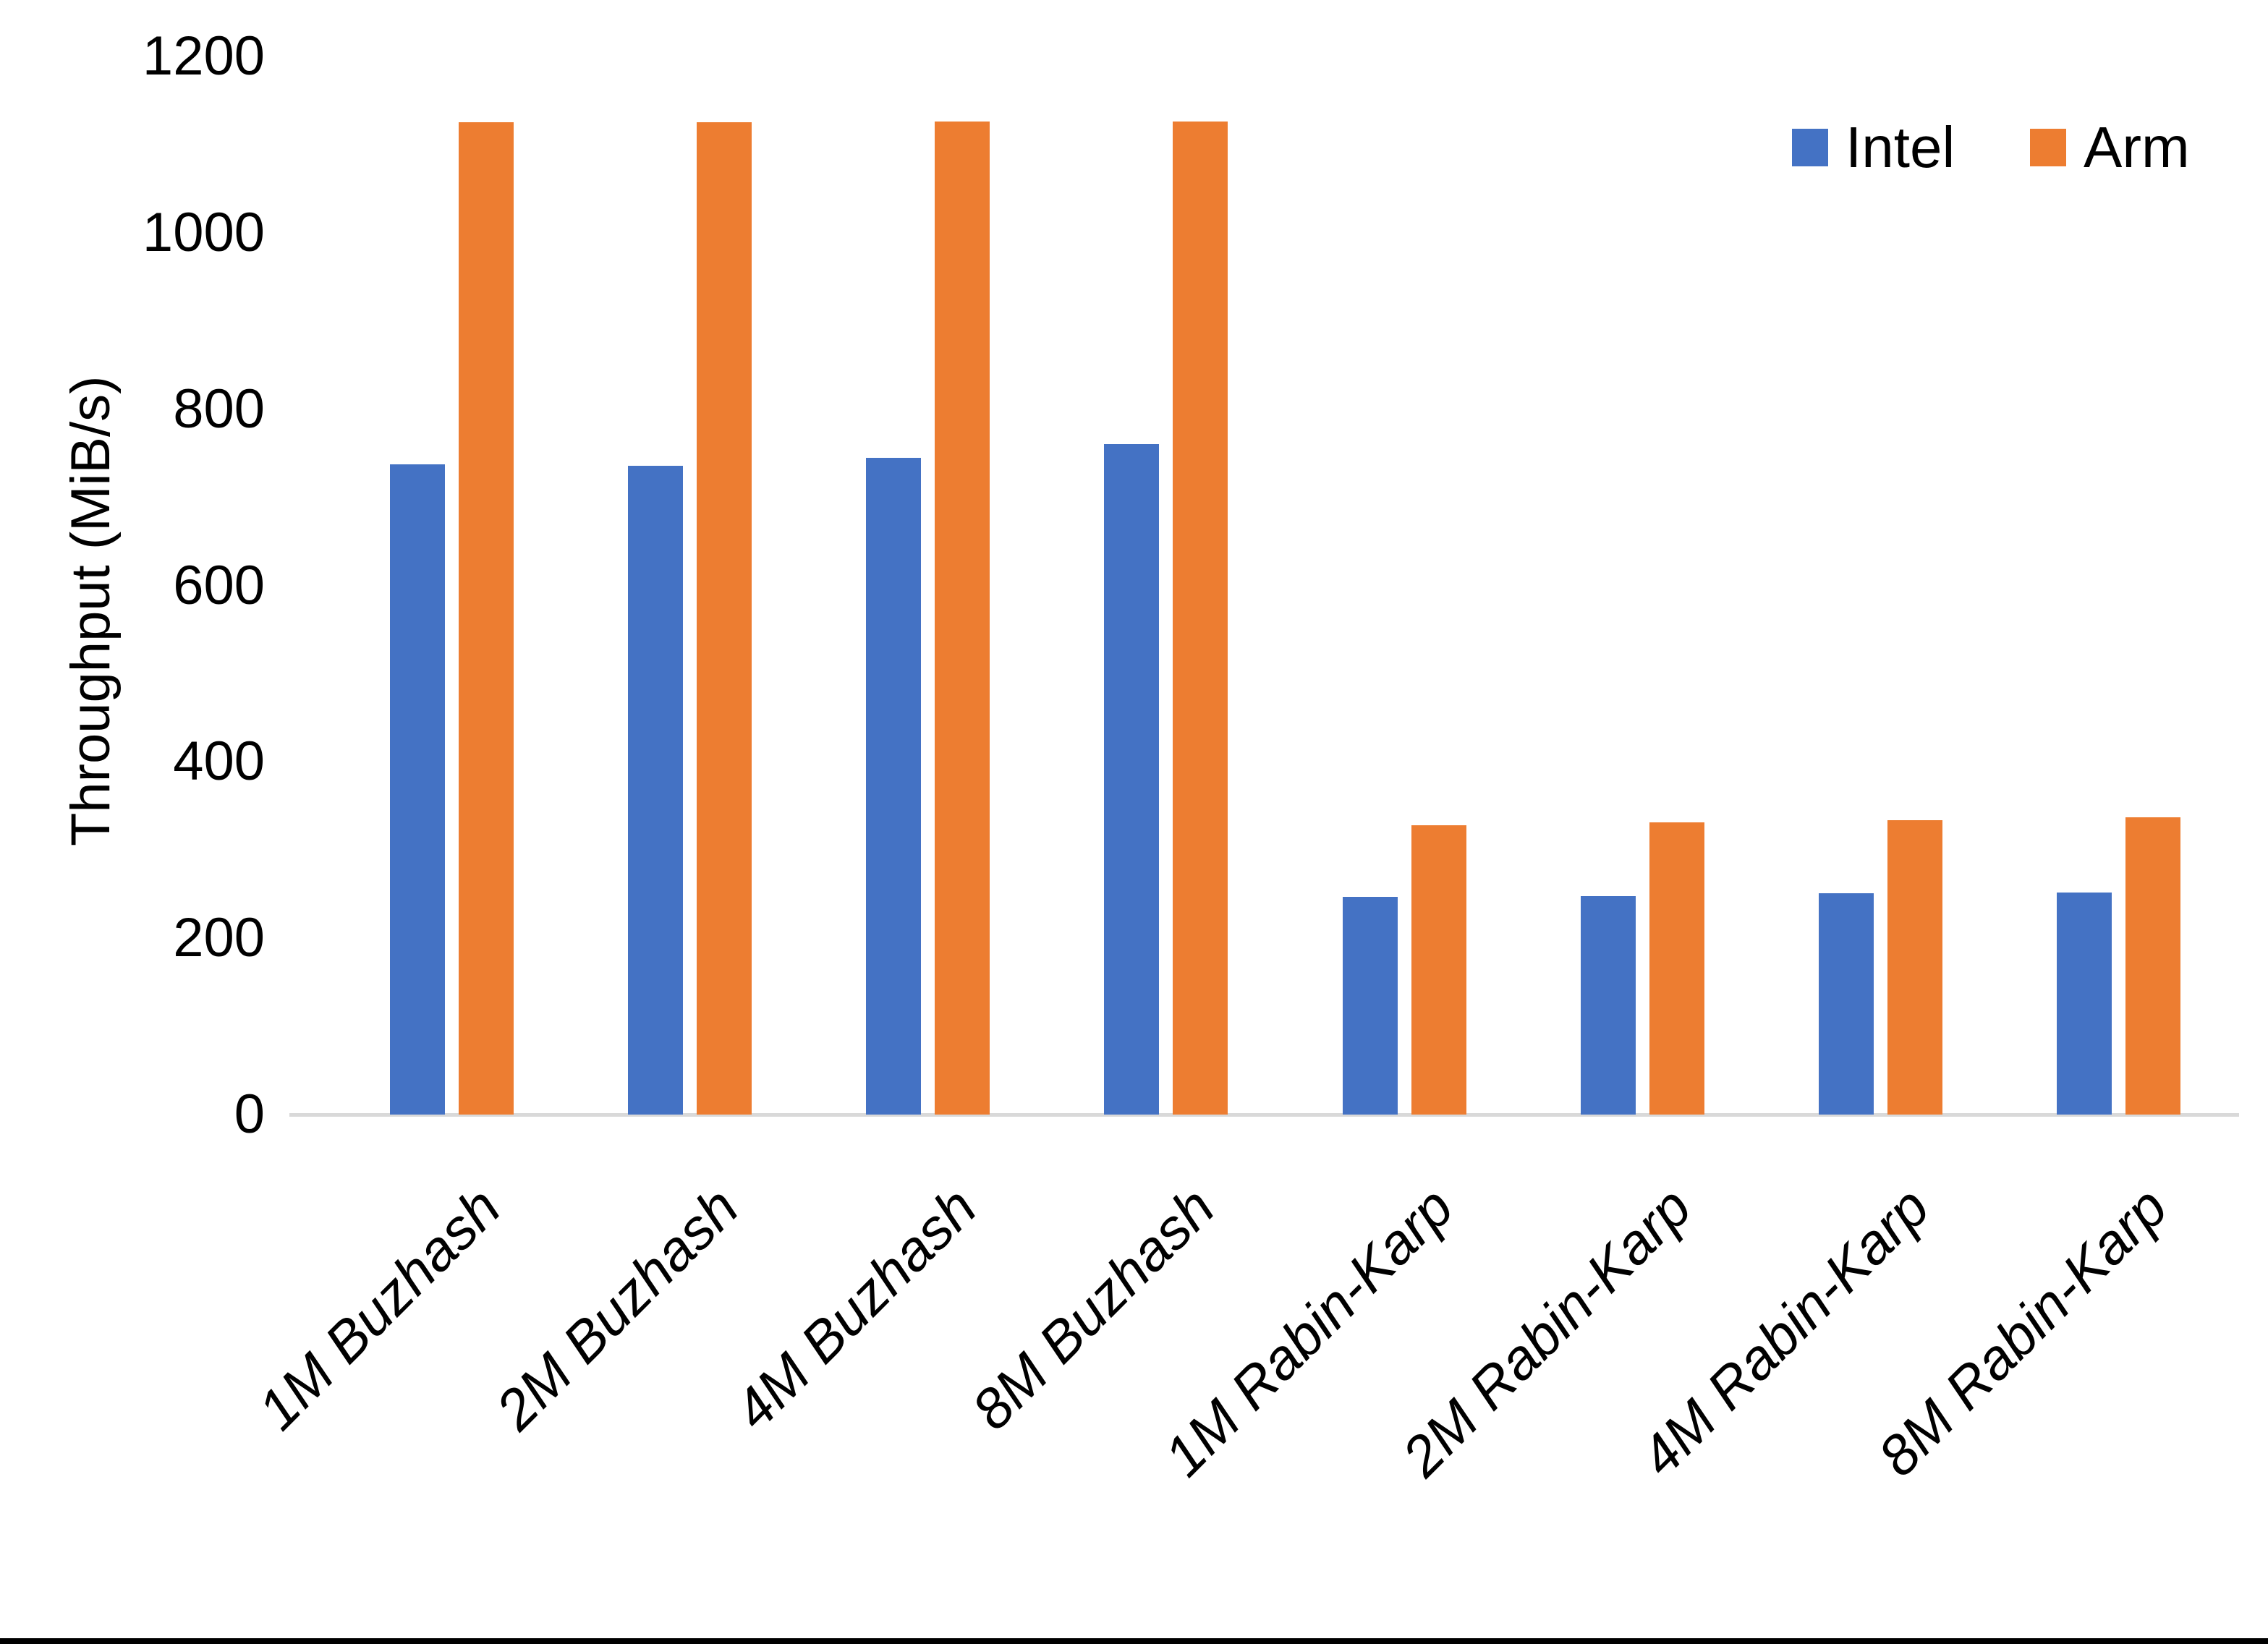 The width and height of the screenshot is (2268, 1644). What do you see at coordinates (1810, 147) in the screenshot?
I see `legend-swatch-intel` at bounding box center [1810, 147].